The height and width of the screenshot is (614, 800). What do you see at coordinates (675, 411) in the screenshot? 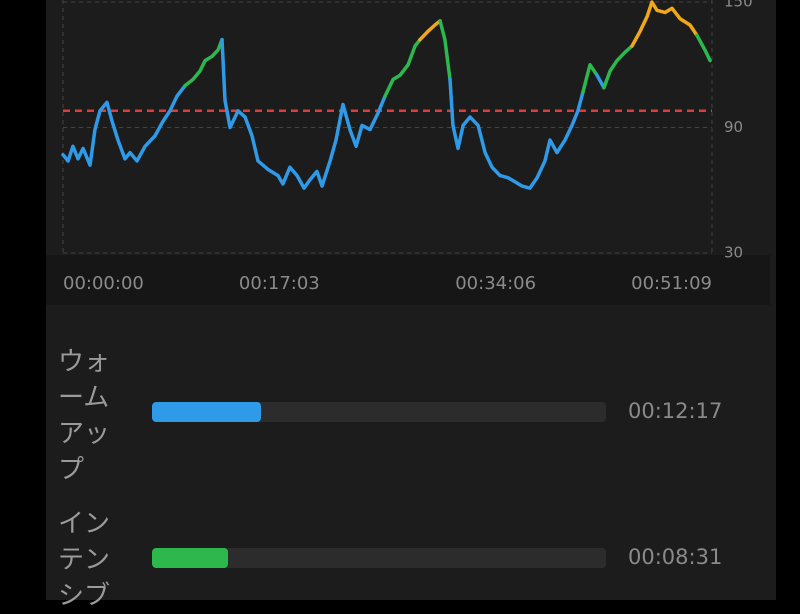
I see `zone-time: 00:12:17` at bounding box center [675, 411].